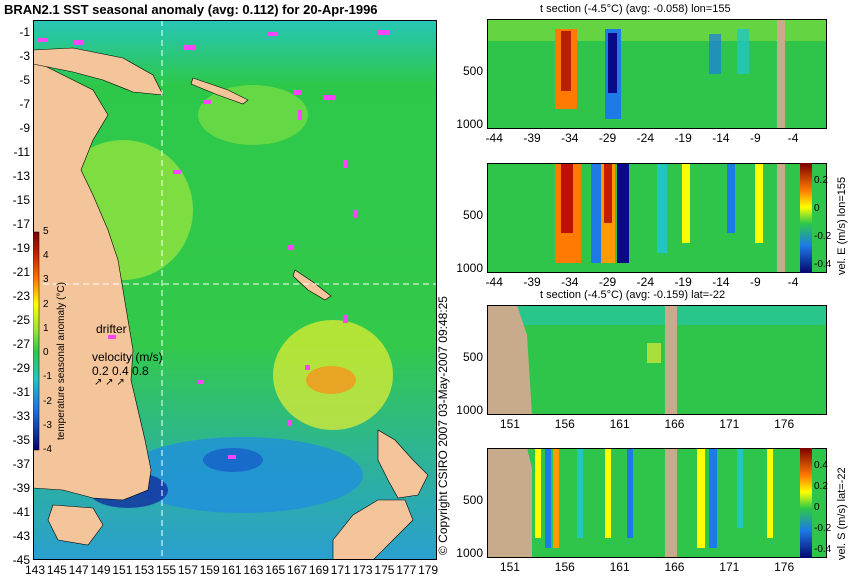 This screenshot has height=580, width=850. Describe the element at coordinates (842, 513) in the screenshot. I see `vel-s-colorbar-label: vel. S (m/s) lat=-22` at that location.